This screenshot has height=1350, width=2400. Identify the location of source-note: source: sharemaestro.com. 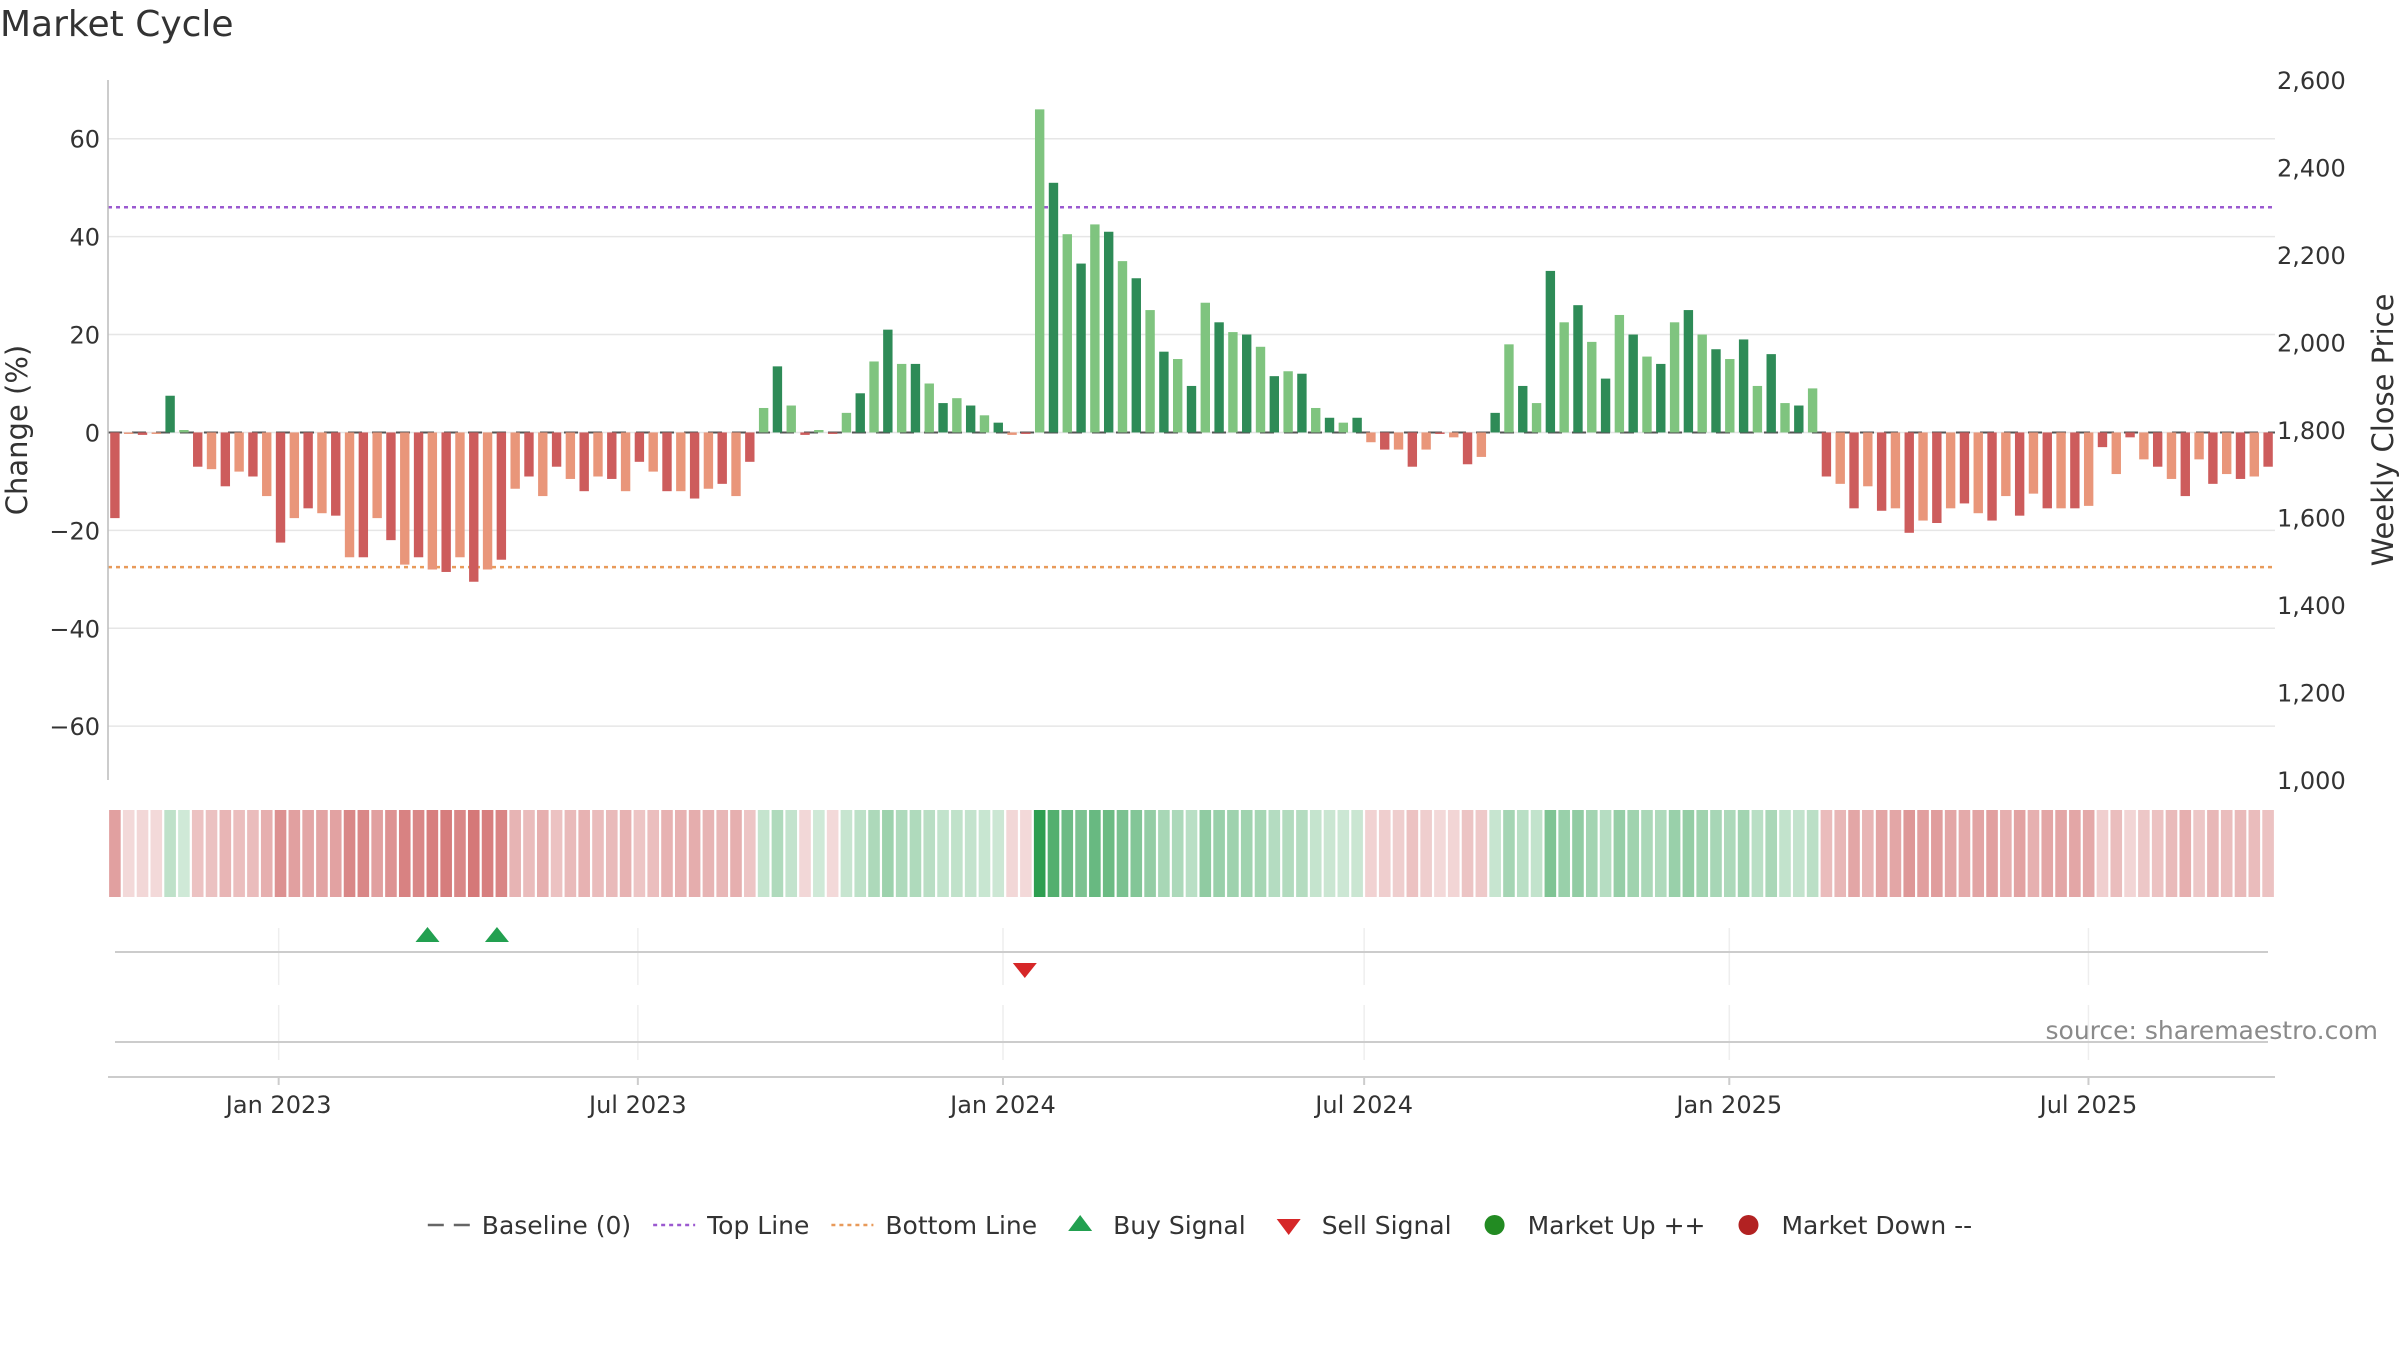
(2212, 1030).